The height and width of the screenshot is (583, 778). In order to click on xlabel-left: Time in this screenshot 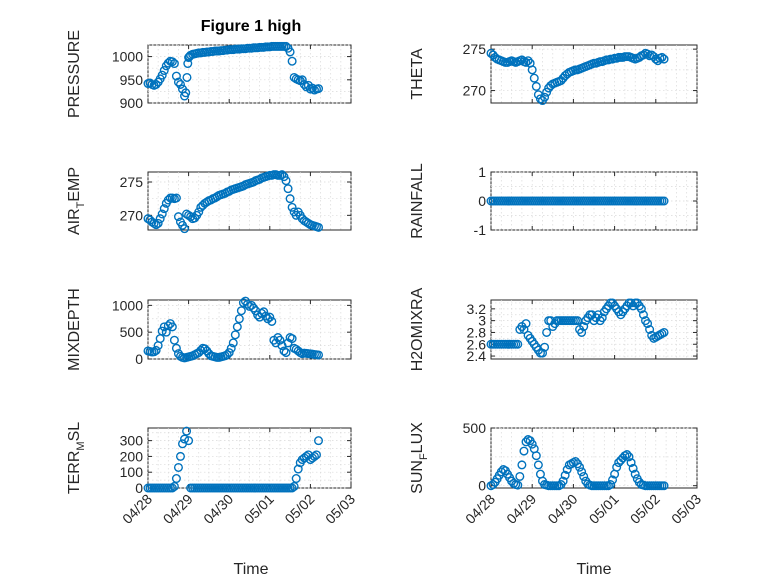, I will do `click(251, 569)`.